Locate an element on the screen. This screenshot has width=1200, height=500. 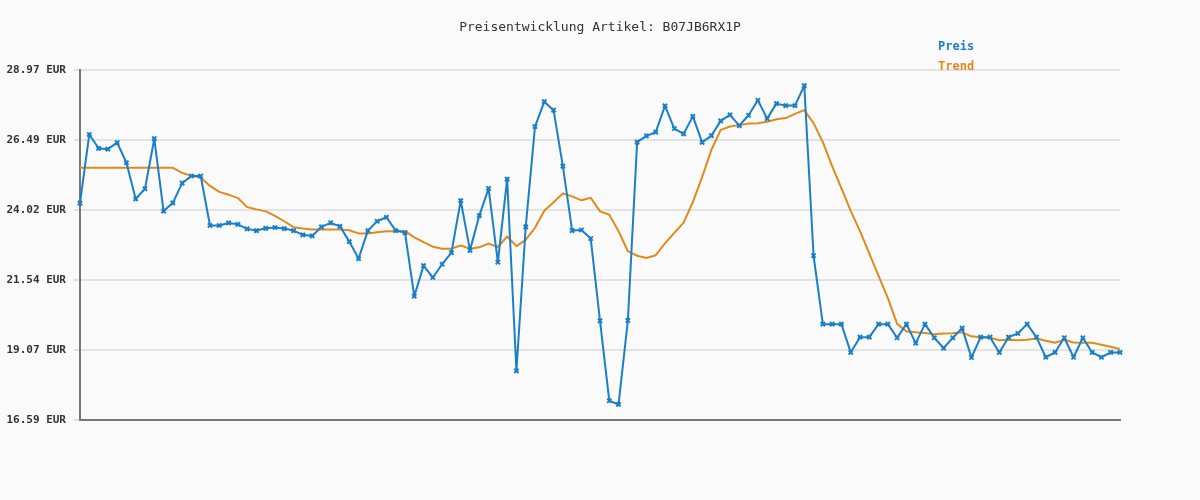
text: Trend is located at coordinates (956, 66).